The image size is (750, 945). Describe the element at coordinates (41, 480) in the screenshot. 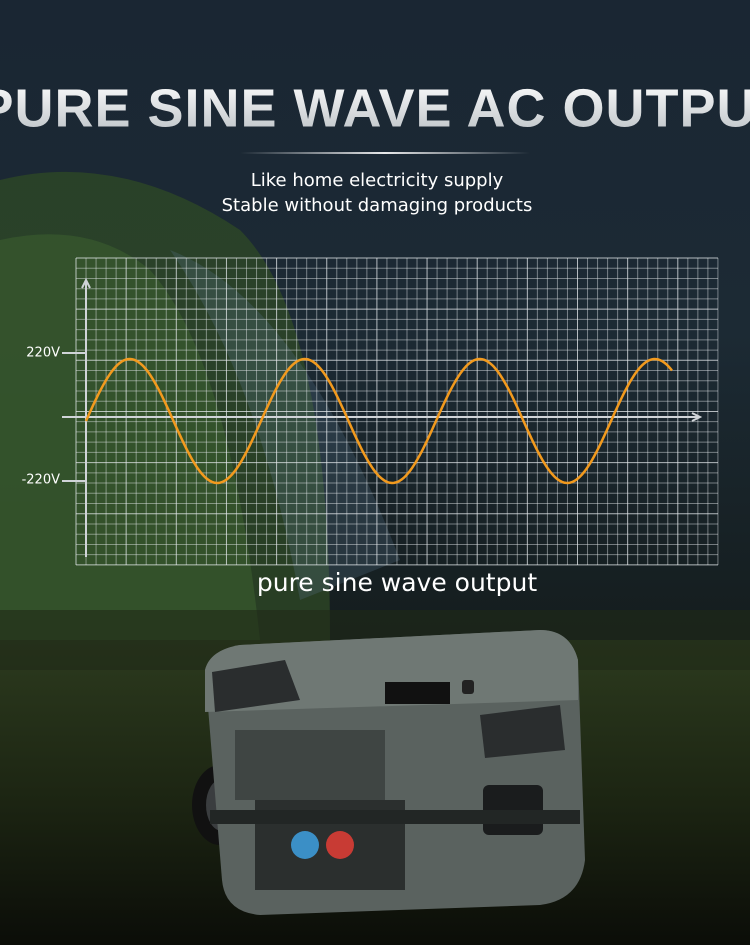

I see `axis-label: -220V` at that location.